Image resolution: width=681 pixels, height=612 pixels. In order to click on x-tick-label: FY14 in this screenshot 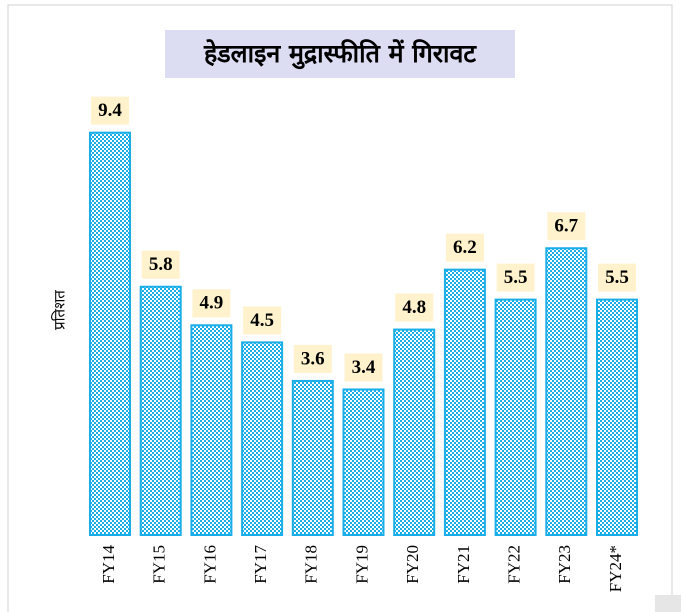, I will do `click(108, 564)`.